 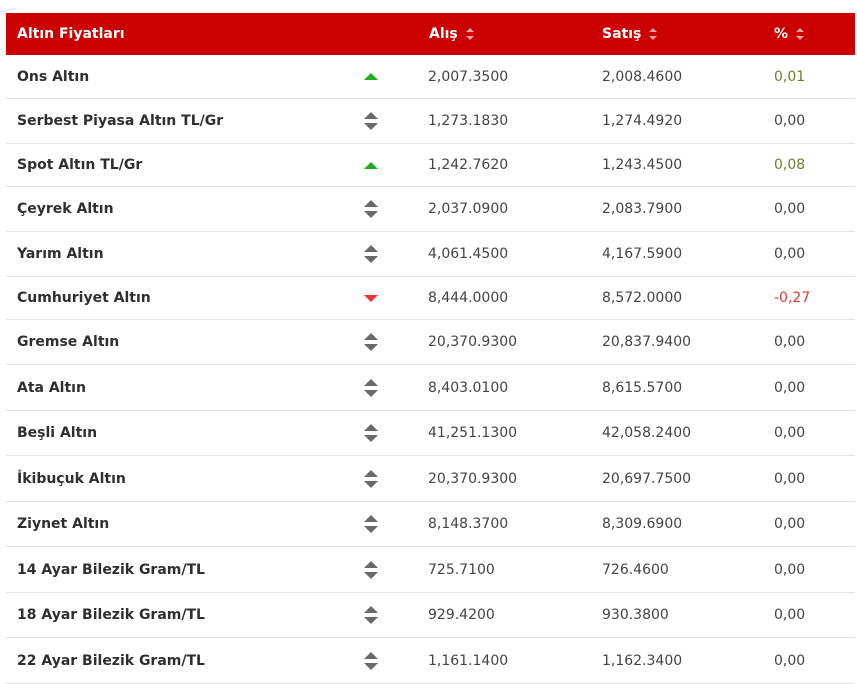 What do you see at coordinates (80, 165) in the screenshot?
I see `gold-type-name: Spot Altın TL/Gr` at bounding box center [80, 165].